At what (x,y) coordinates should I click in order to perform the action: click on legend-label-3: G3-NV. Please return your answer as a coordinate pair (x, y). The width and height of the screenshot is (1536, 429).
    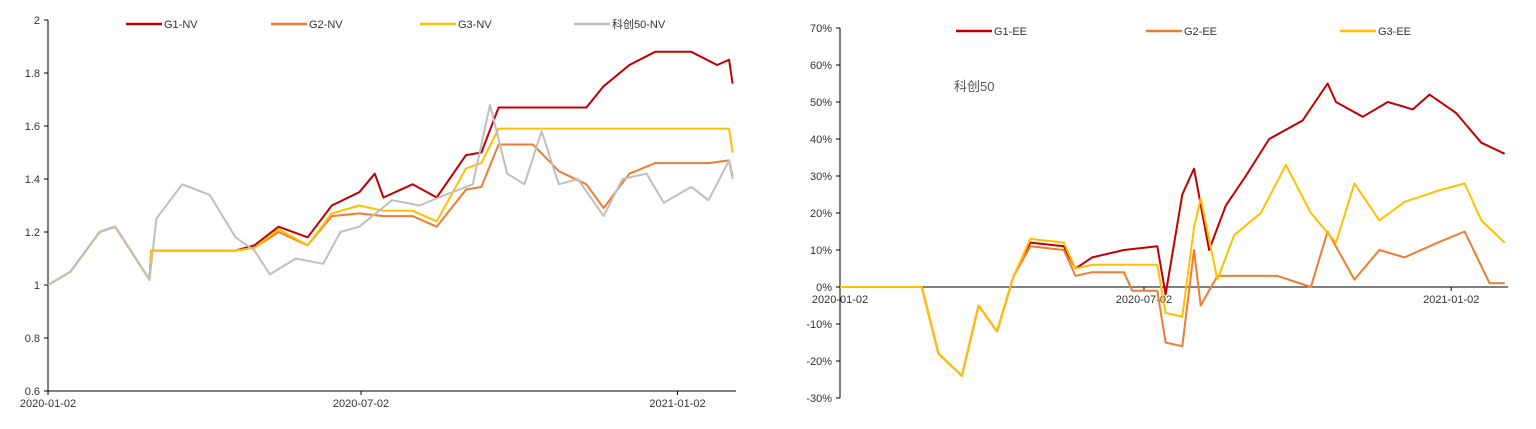
    Looking at the image, I should click on (475, 25).